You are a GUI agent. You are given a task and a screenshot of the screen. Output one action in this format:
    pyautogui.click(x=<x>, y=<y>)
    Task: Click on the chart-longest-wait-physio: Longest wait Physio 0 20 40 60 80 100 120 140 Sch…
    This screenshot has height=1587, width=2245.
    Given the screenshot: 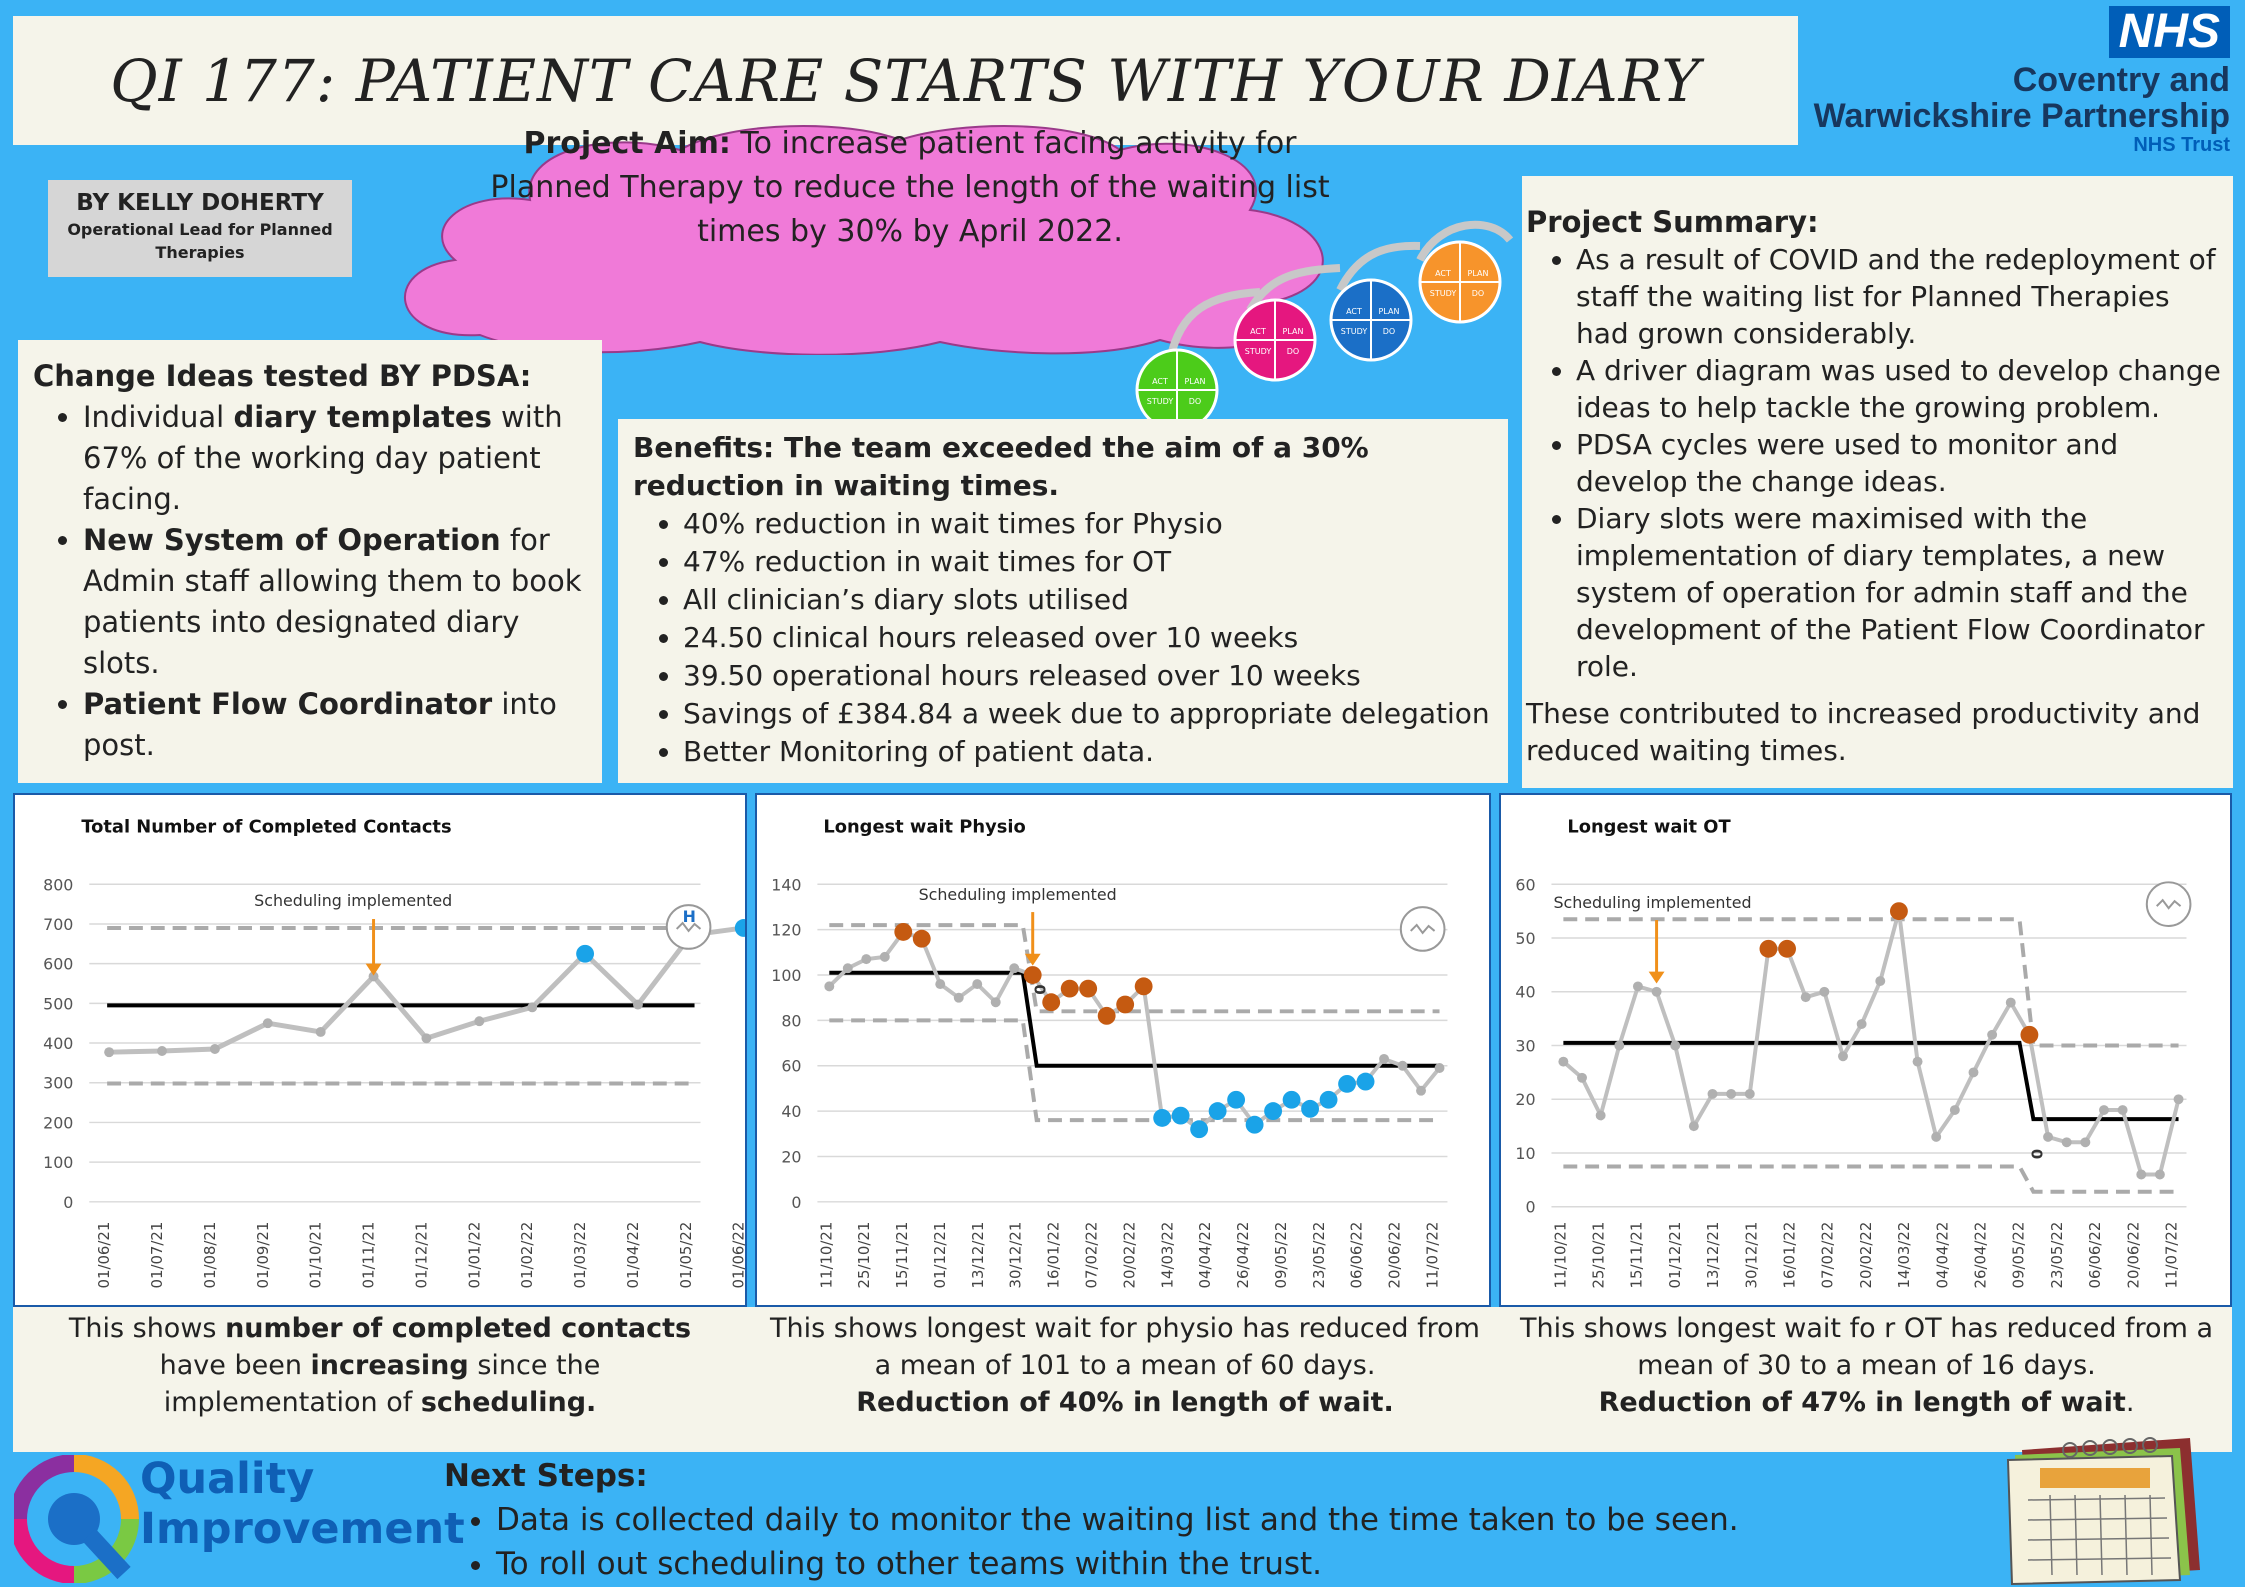 What is the action you would take?
    pyautogui.click(x=1123, y=1050)
    